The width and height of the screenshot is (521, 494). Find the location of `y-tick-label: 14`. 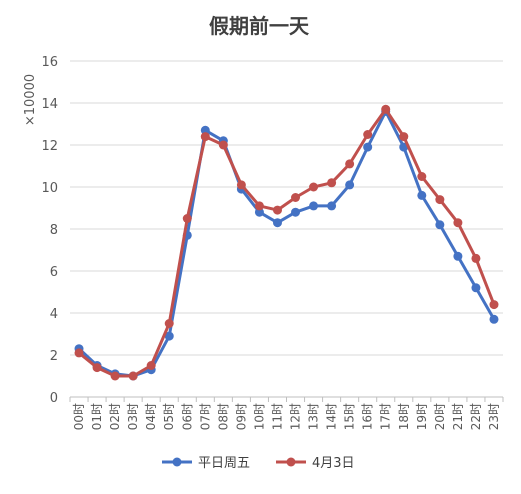

y-tick-label: 14 is located at coordinates (49, 104).